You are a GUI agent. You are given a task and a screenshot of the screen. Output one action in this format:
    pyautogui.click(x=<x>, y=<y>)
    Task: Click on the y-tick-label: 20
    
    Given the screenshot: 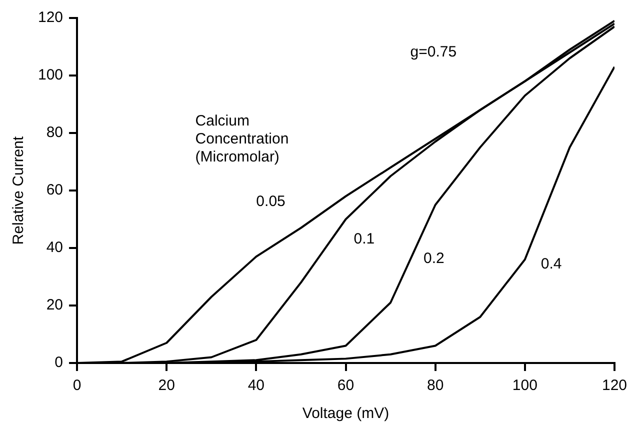 What is the action you would take?
    pyautogui.click(x=55, y=305)
    